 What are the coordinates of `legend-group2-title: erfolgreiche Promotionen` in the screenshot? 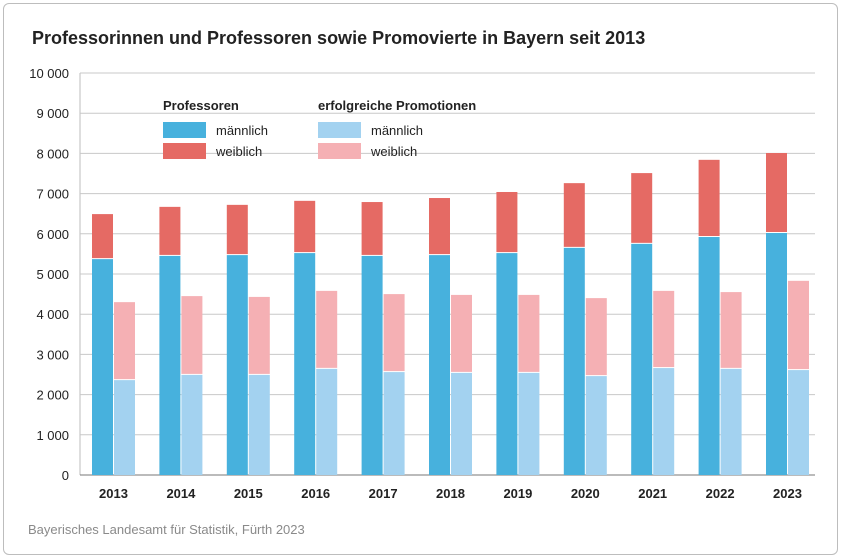 It's located at (397, 105).